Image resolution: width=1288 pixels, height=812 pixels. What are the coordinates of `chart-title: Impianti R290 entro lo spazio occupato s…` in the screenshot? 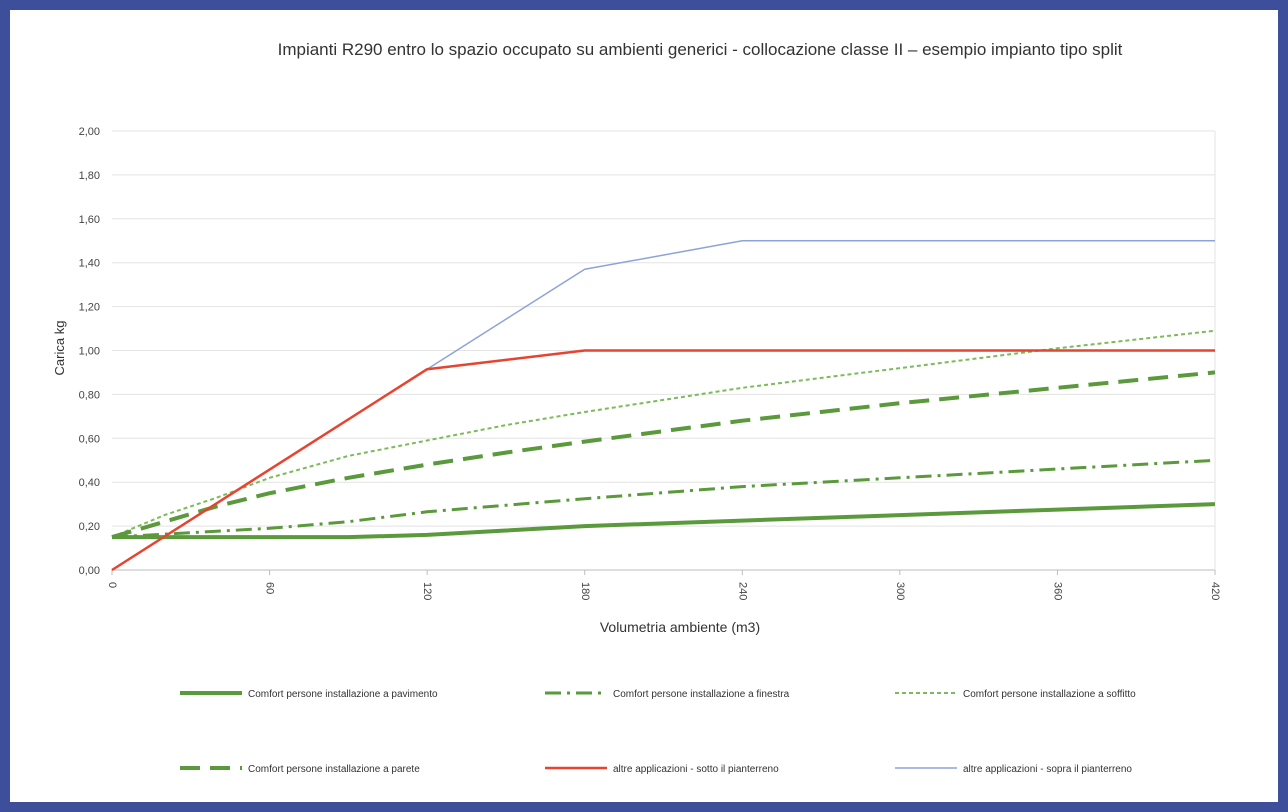 It's located at (700, 49).